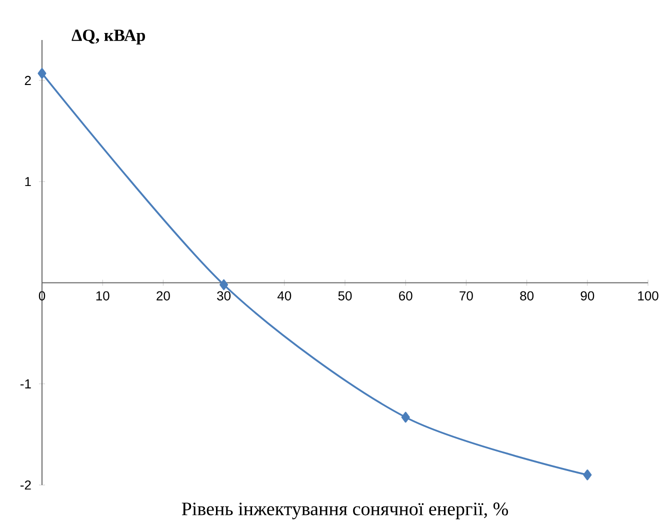  What do you see at coordinates (224, 295) in the screenshot?
I see `x-tick-label: 30` at bounding box center [224, 295].